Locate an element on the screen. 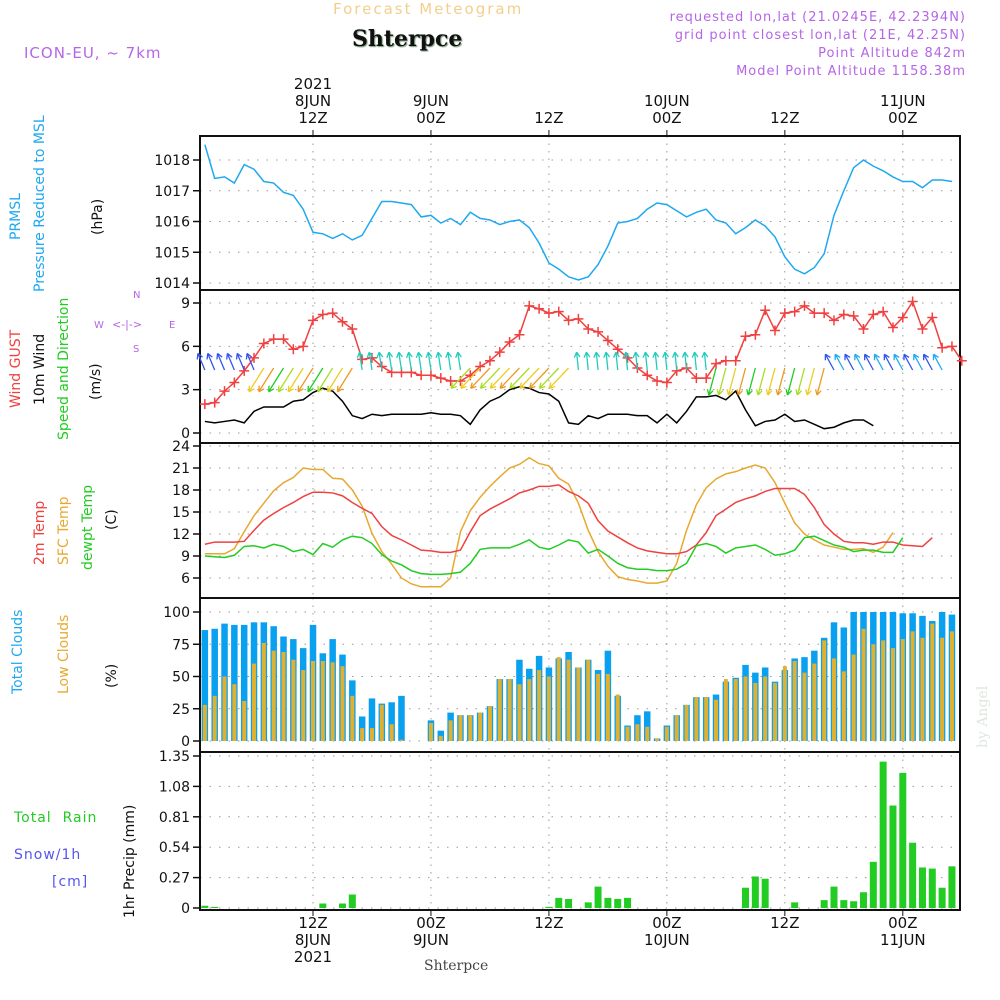  temp-2m-line is located at coordinates (568, 519).